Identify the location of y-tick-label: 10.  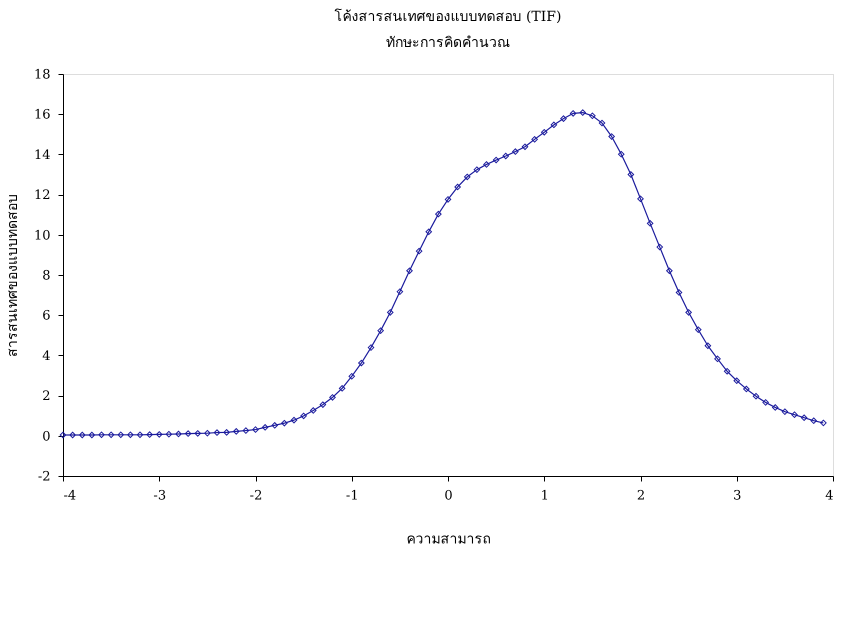
(42, 236).